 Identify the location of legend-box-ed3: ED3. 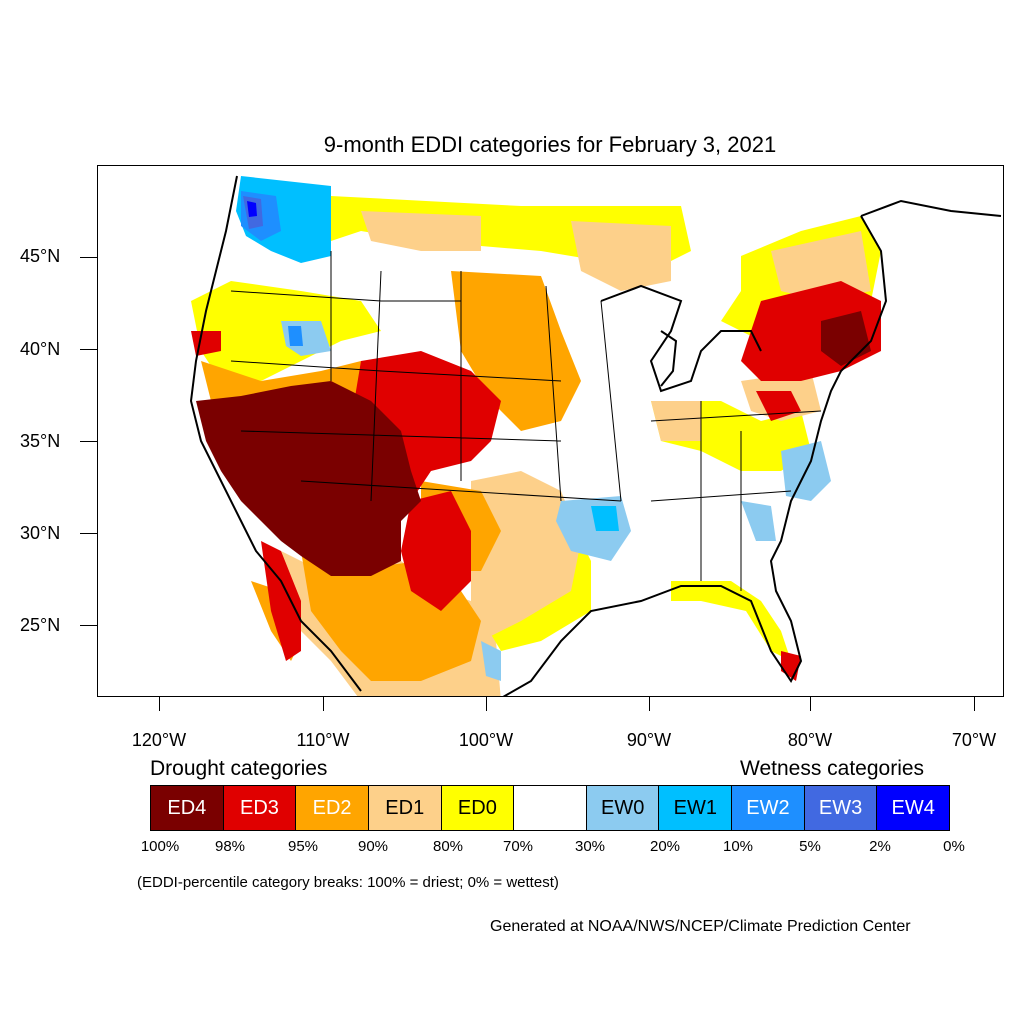
(260, 808).